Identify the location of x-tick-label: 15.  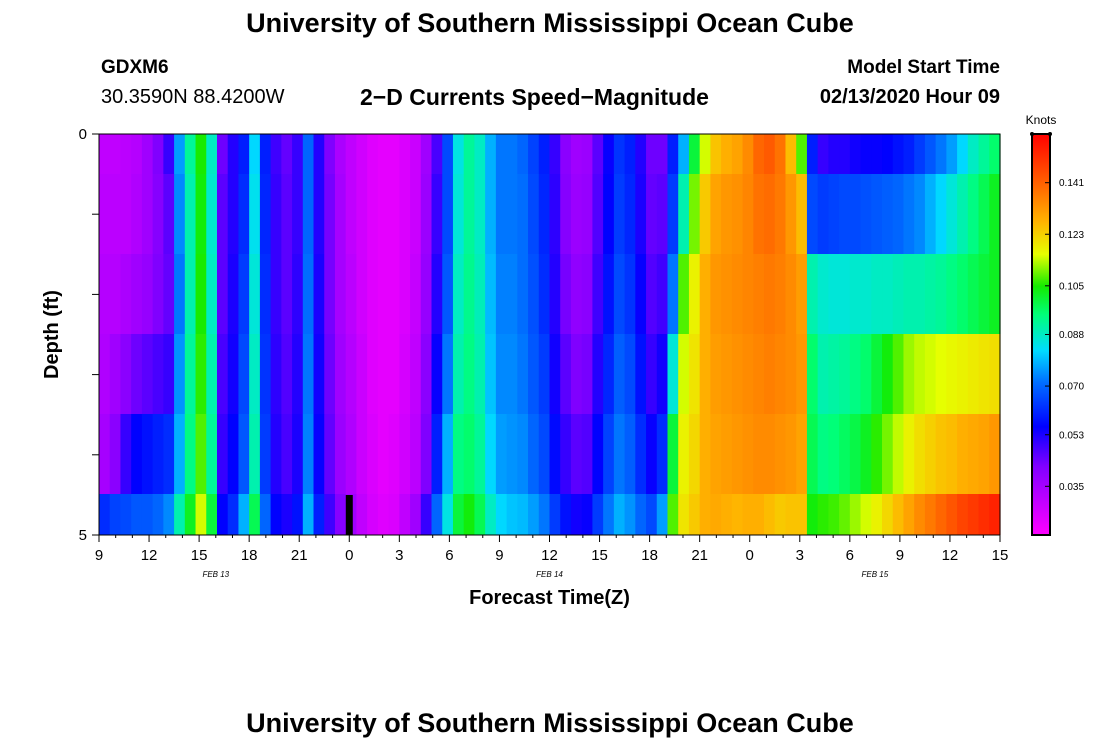
(599, 555).